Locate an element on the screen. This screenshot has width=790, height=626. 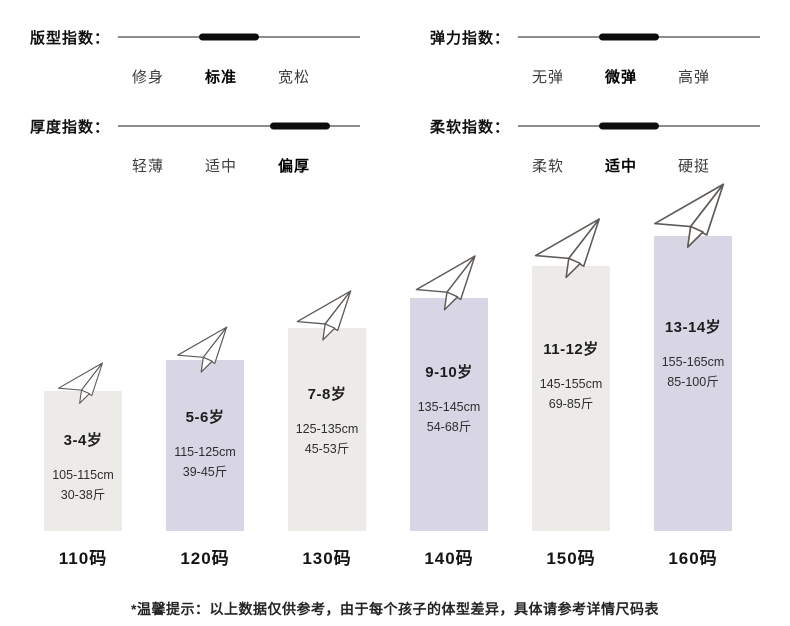
size-column-120: 5-6岁 115-125cm 39-45斤 120码 is located at coordinates (205, 447).